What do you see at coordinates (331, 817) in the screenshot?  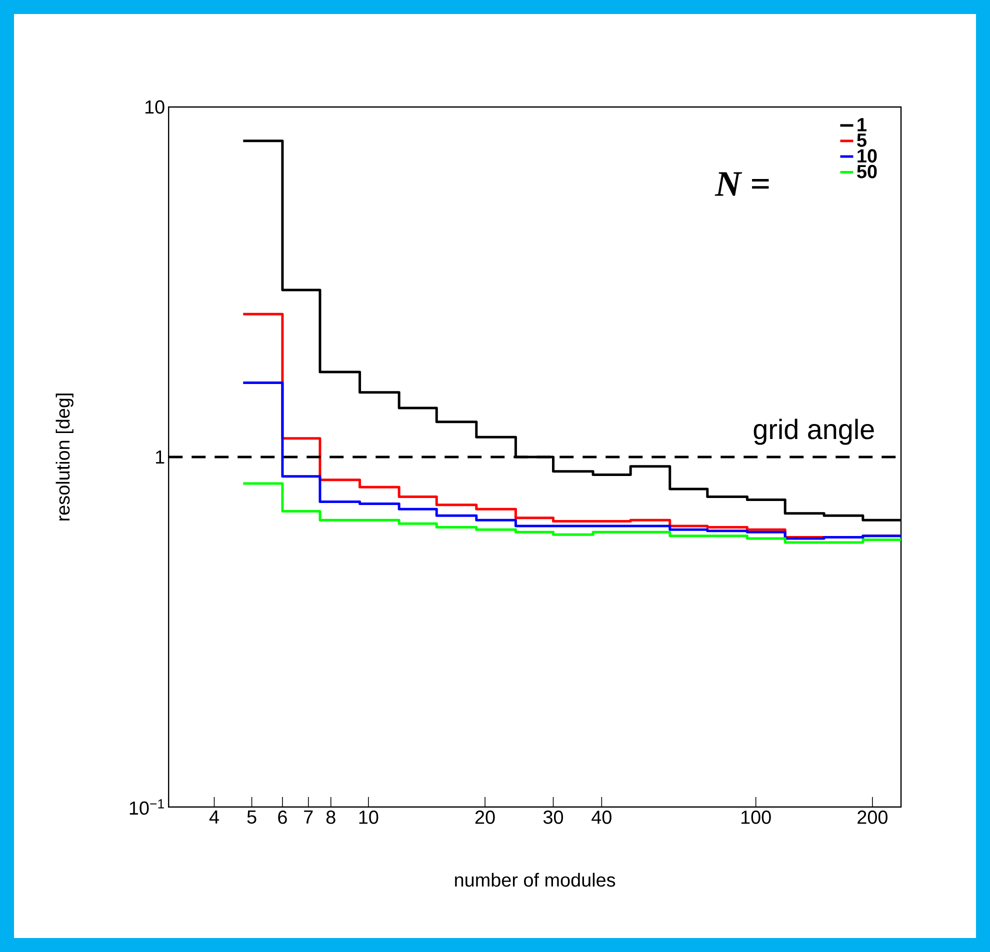 I see `x-tick-label: 8` at bounding box center [331, 817].